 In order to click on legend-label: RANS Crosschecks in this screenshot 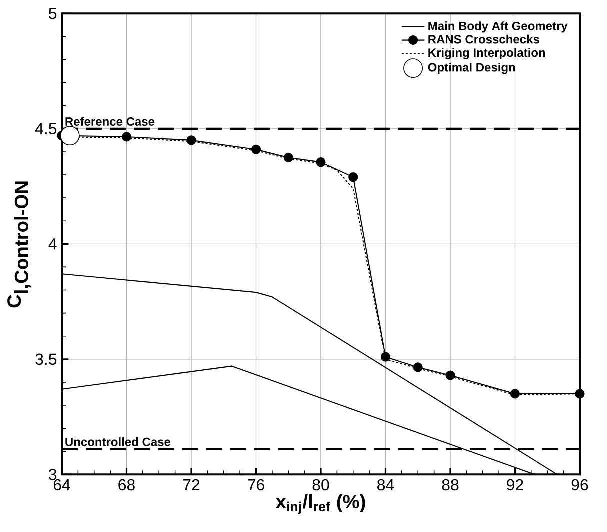, I will do `click(484, 39)`.